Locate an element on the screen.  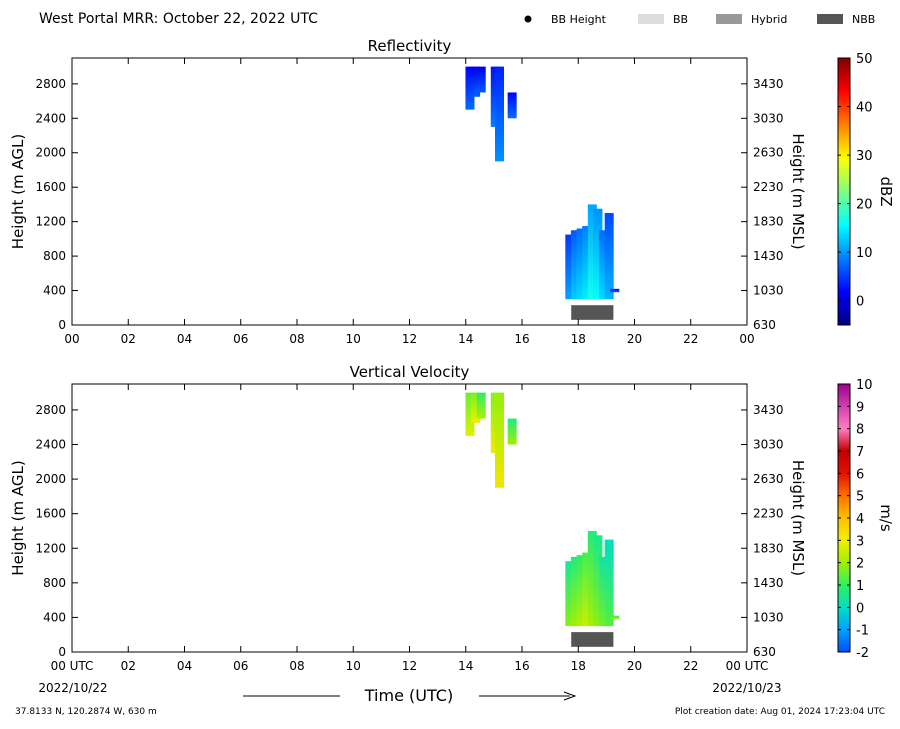
colorbar-tick-label: -2 is located at coordinates (862, 653).